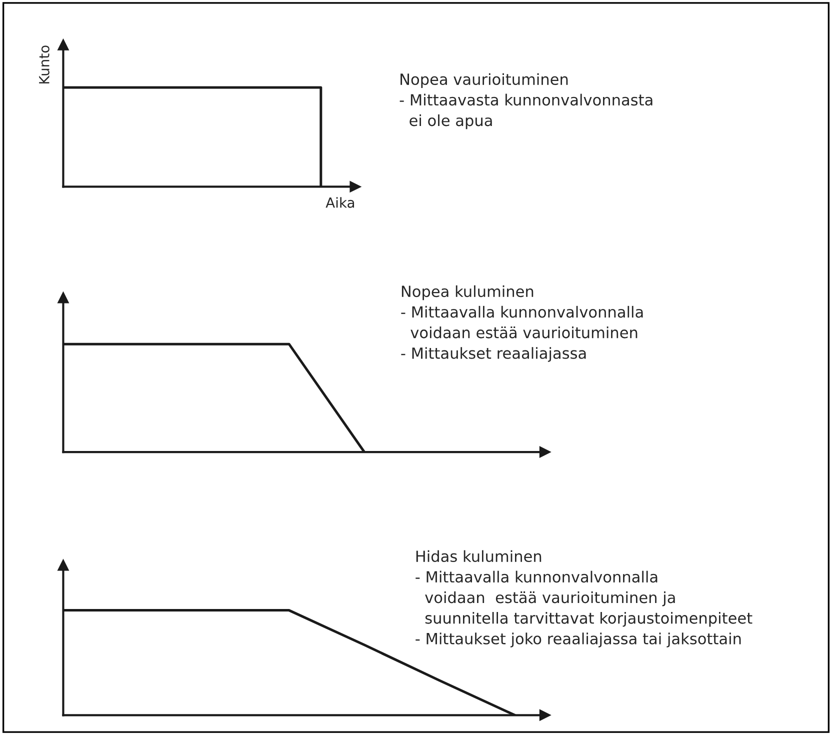  I want to click on text: Nopea vaurioituminen - Mittaavasta kunnonvalvonnasta ei ole apua, so click(526, 101).